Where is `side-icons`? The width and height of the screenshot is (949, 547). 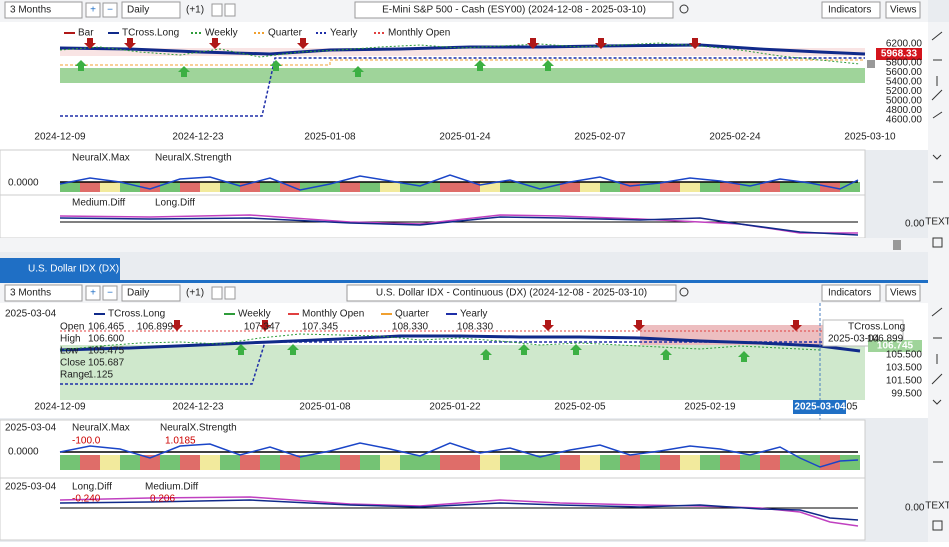
side-icons is located at coordinates (937, 281).